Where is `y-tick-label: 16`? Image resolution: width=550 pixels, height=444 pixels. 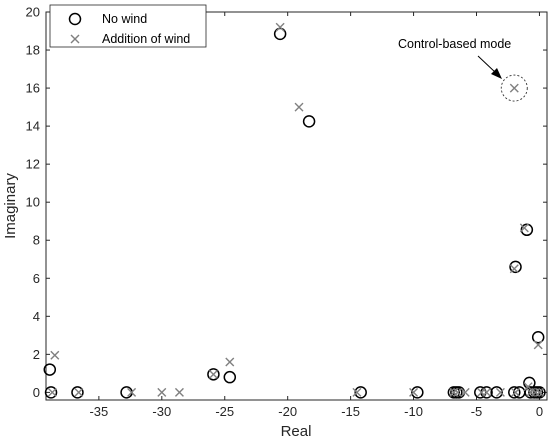 y-tick-label: 16 is located at coordinates (33, 88).